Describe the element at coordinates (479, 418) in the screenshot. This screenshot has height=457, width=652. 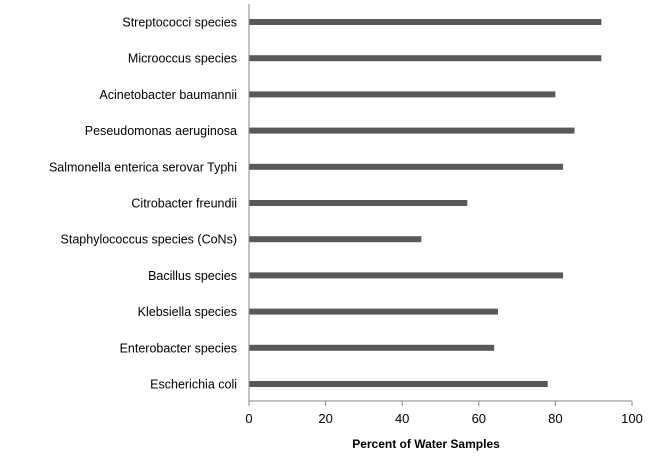
I see `x-tick-label-3: 60` at that location.